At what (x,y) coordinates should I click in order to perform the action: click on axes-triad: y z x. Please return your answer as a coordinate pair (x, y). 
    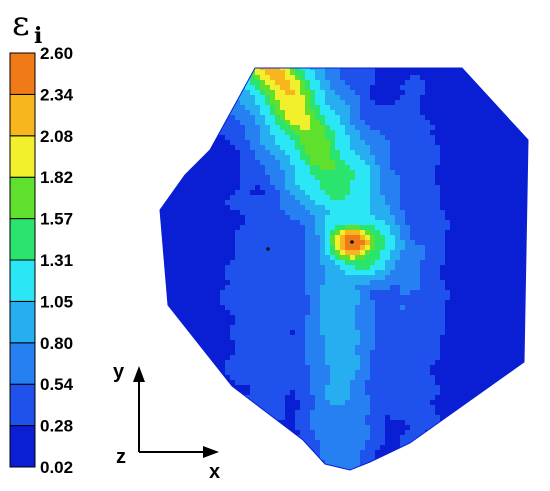
    Looking at the image, I should click on (166, 422).